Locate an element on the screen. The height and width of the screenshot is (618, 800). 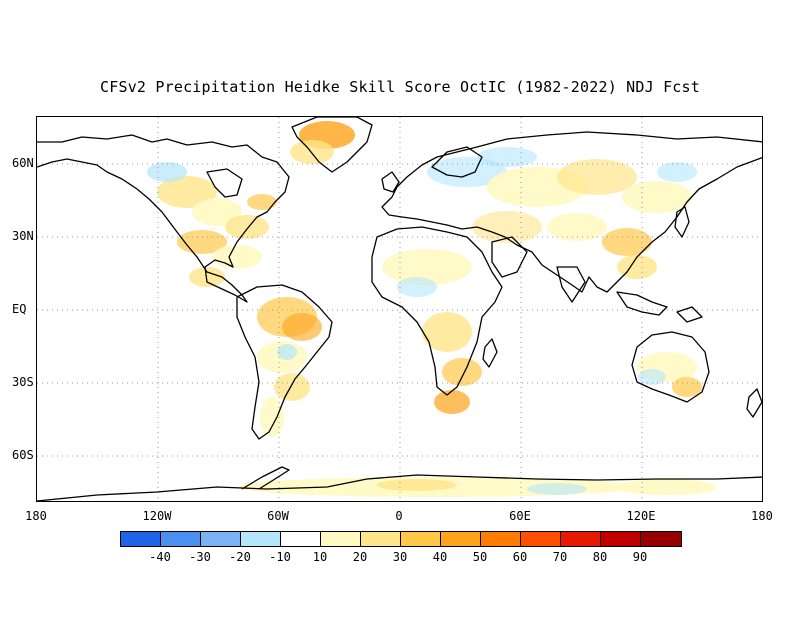
colorbar-label-5: 20 is located at coordinates (360, 557).